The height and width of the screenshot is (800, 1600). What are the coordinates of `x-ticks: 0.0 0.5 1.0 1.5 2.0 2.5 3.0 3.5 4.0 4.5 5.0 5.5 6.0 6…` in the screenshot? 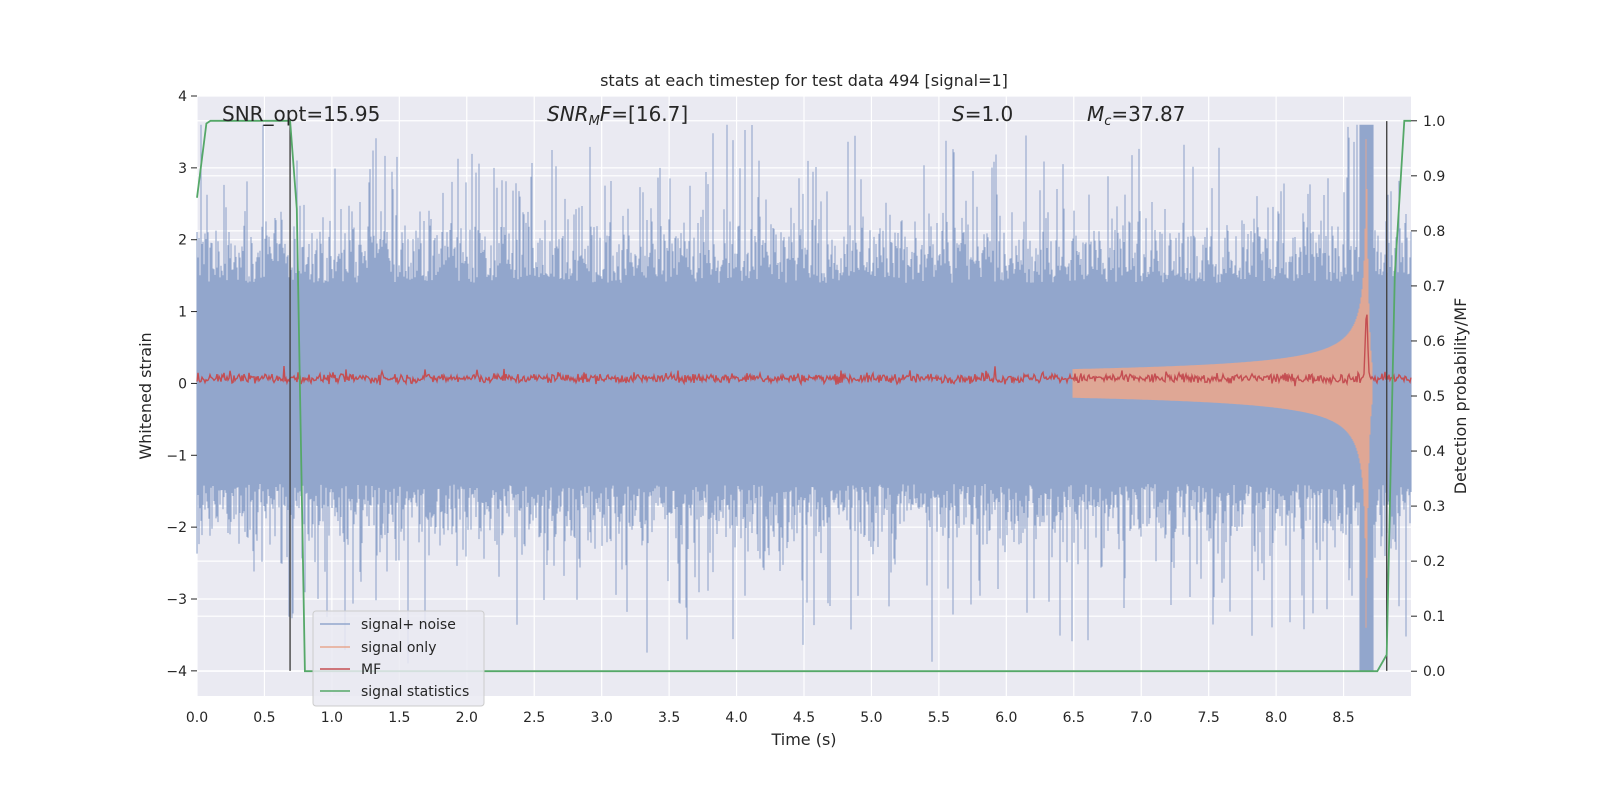 It's located at (770, 718).